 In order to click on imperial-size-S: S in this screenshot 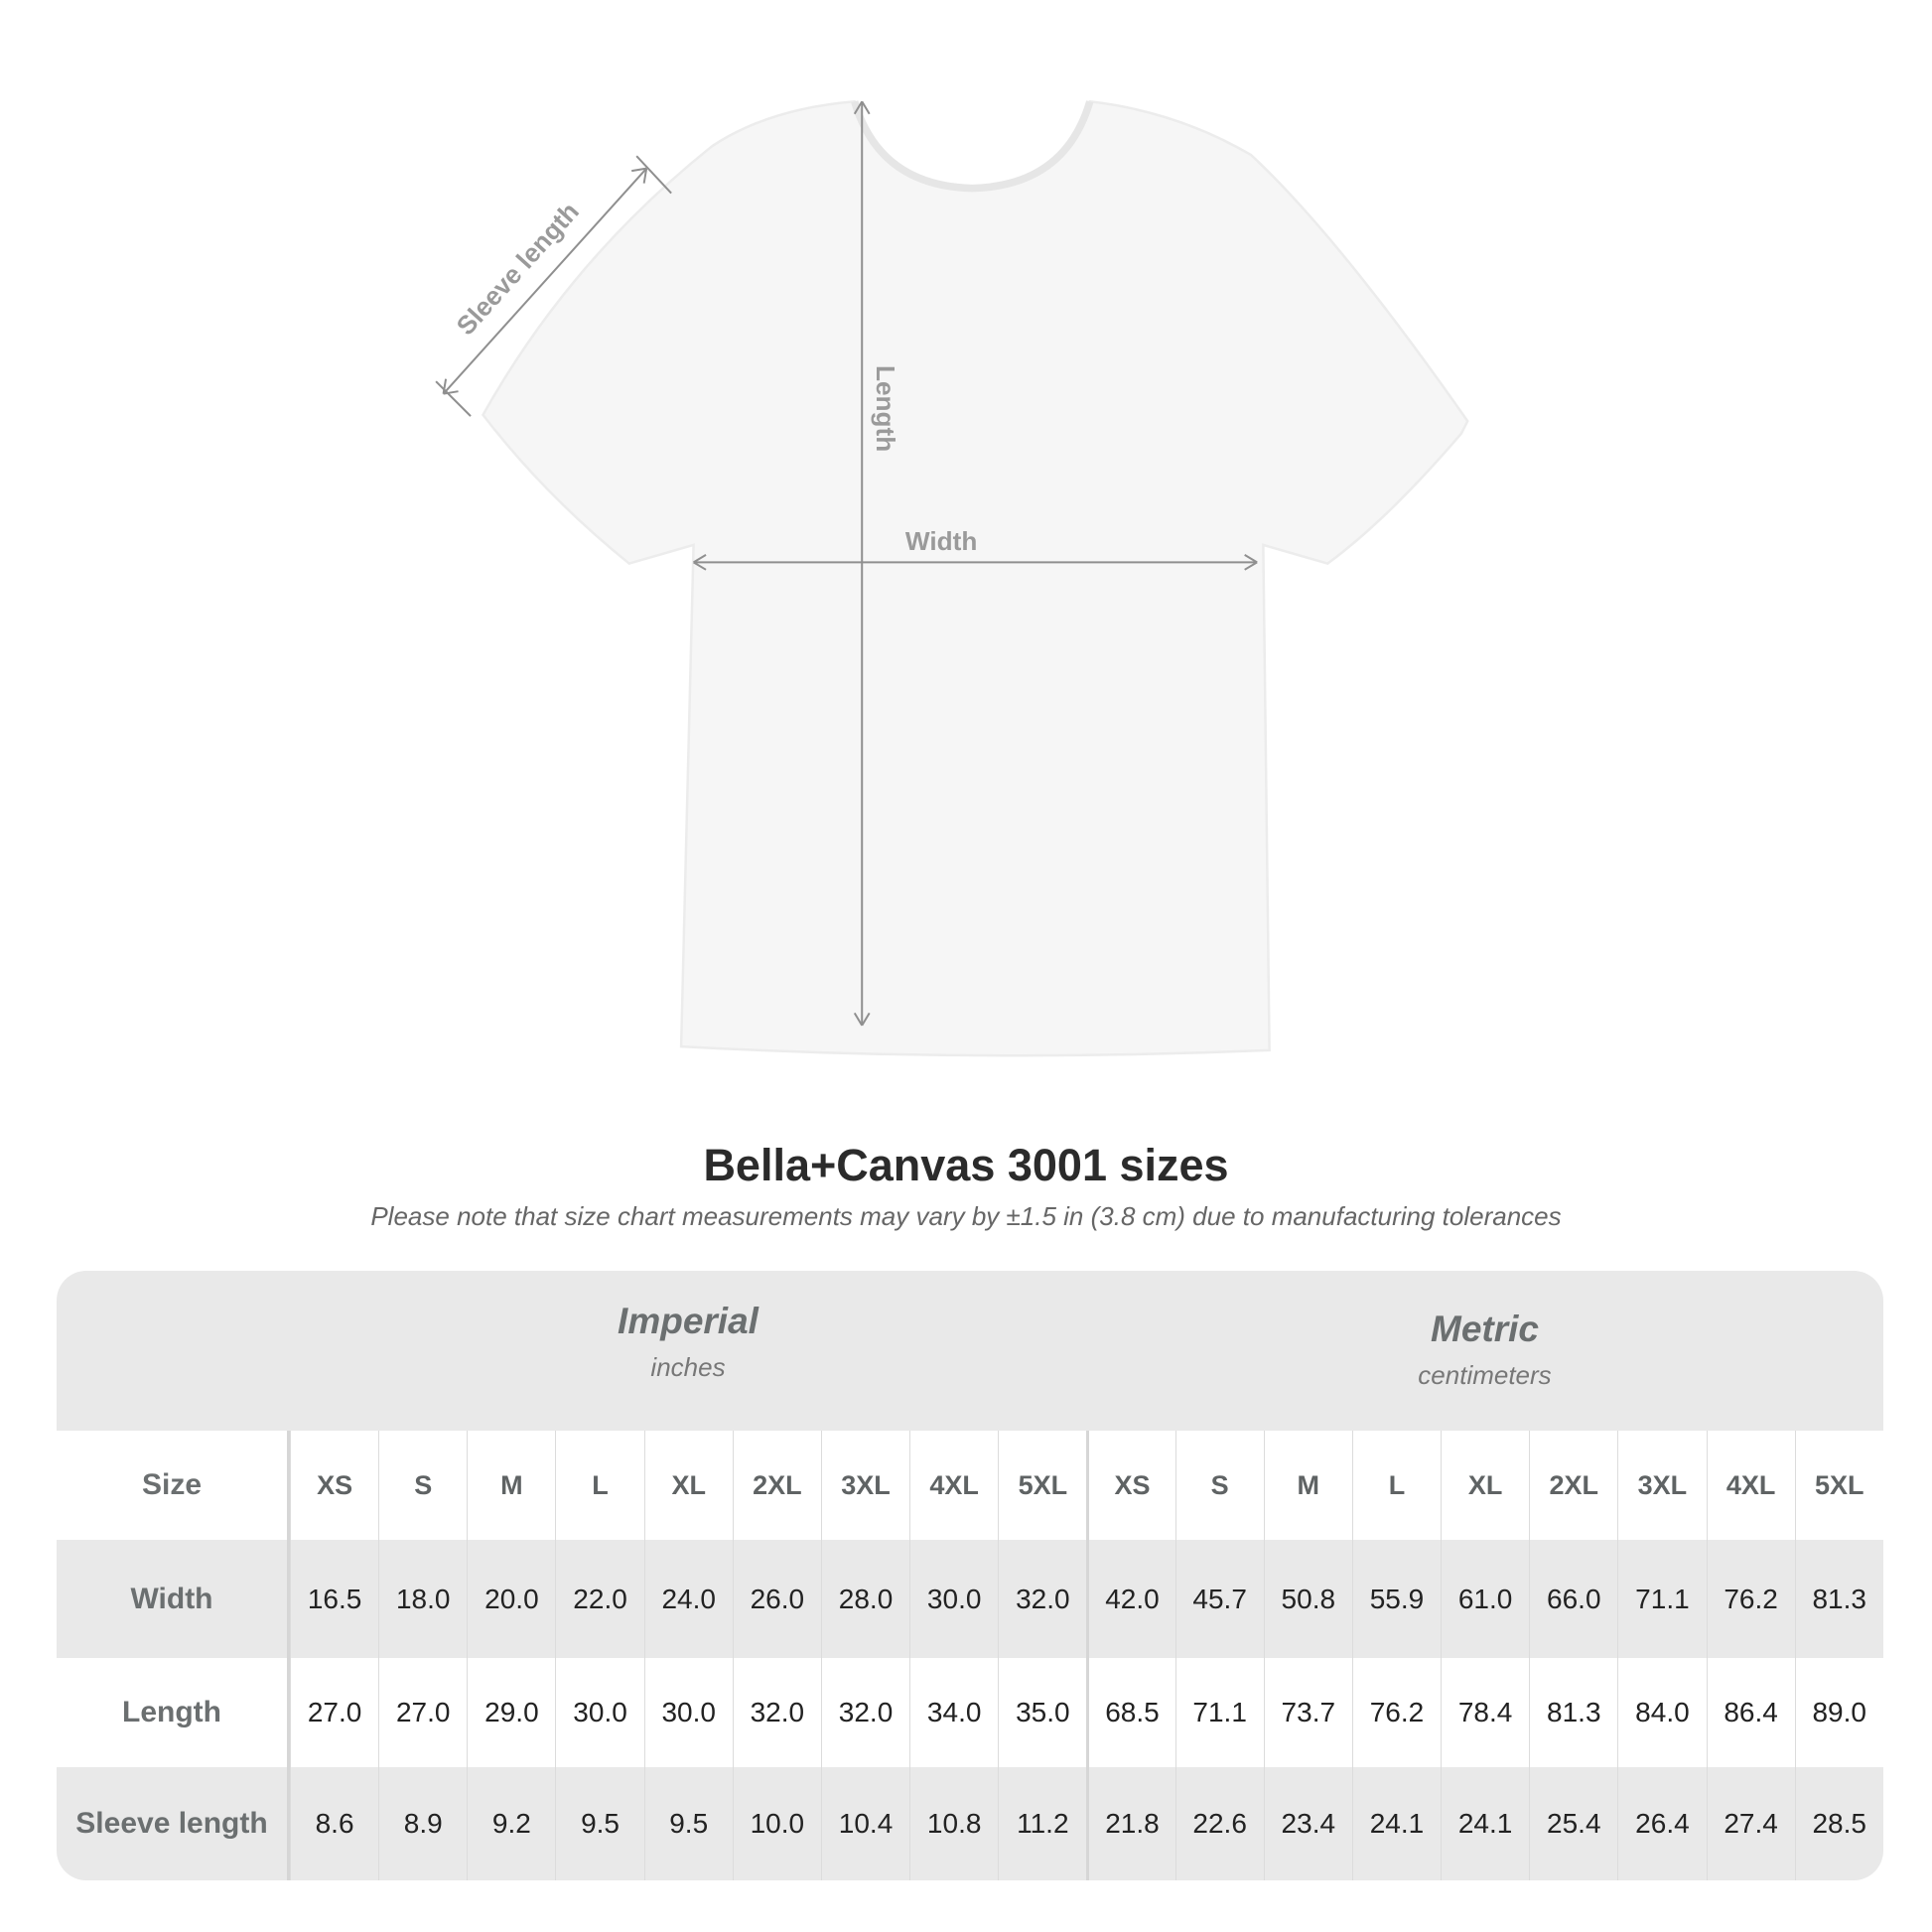, I will do `click(423, 1486)`.